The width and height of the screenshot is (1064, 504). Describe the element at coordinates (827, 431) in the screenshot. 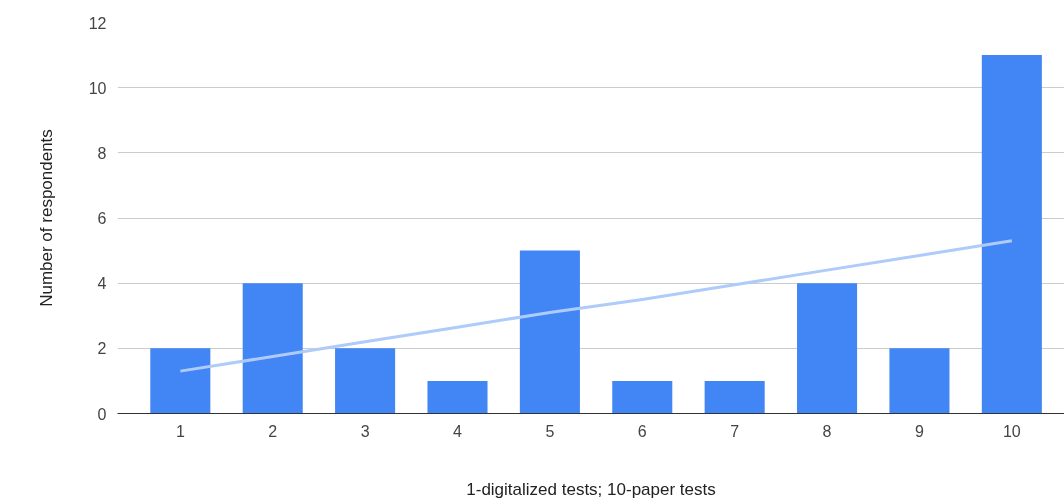

I see `x-tick-label: 8` at that location.